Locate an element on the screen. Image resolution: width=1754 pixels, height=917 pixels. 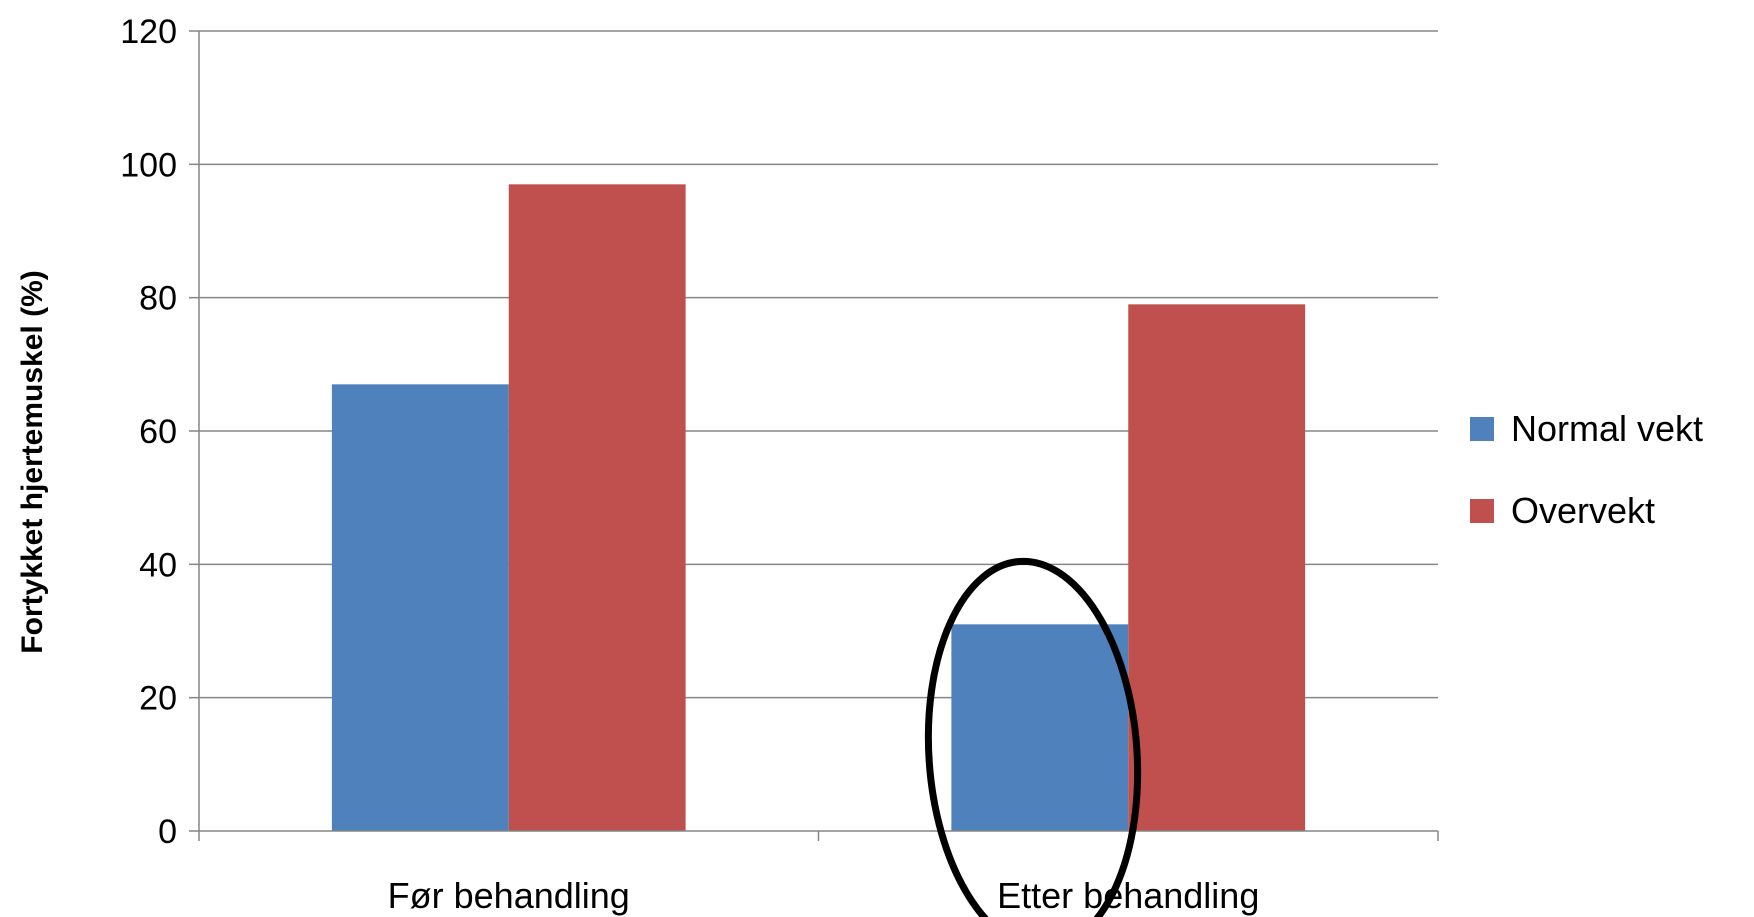
y-tick-label: 80 is located at coordinates (158, 299).